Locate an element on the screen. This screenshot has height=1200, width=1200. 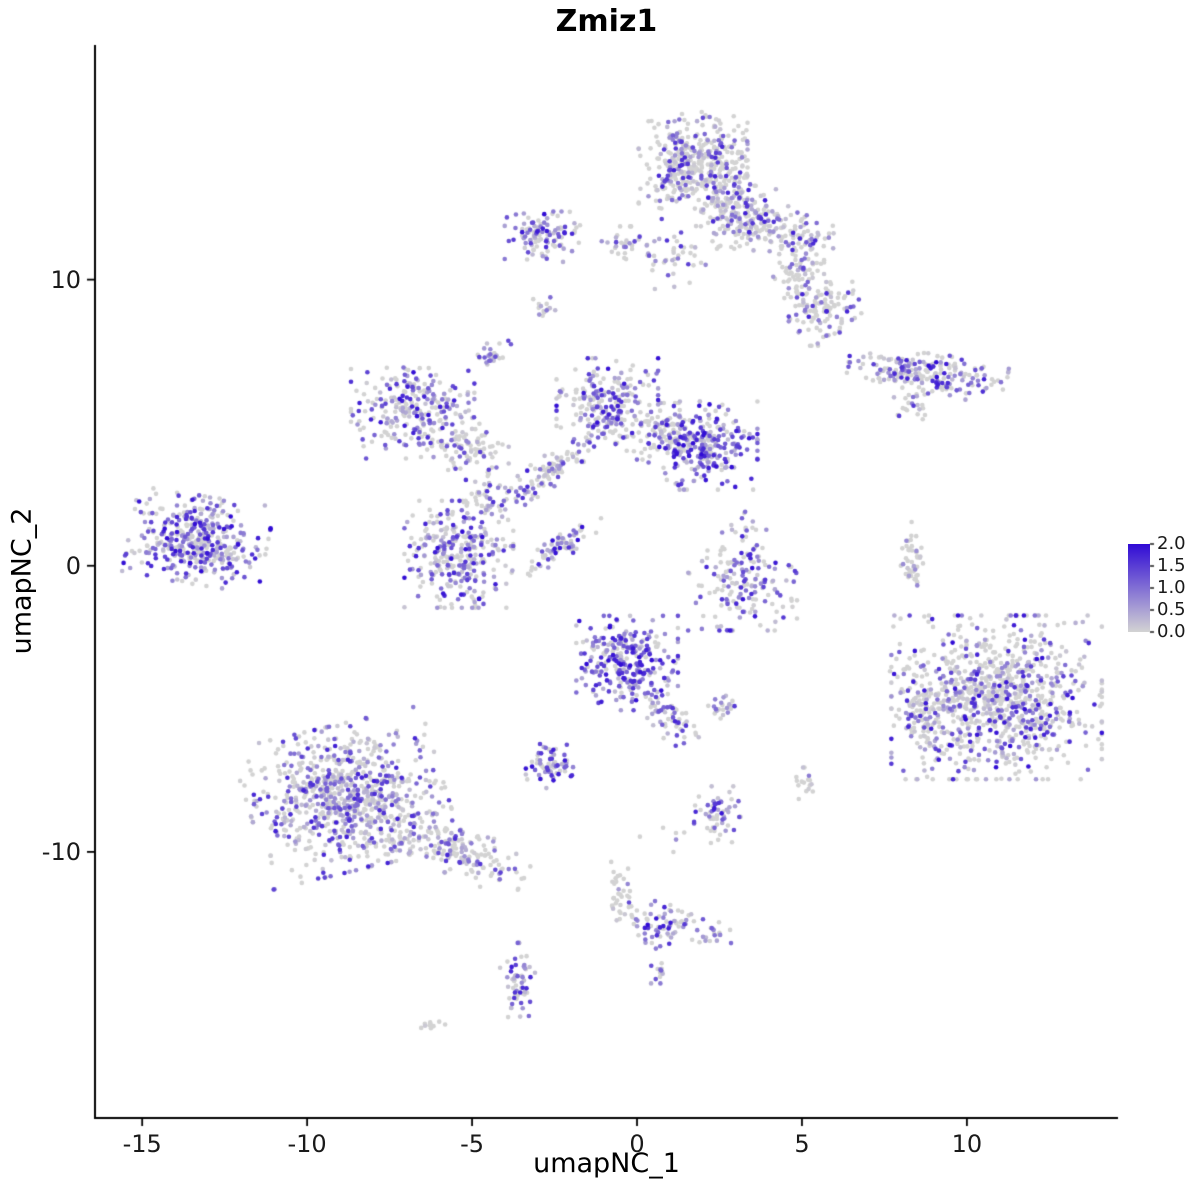
colorbar-tick-label: 0.5 is located at coordinates (1171, 609).